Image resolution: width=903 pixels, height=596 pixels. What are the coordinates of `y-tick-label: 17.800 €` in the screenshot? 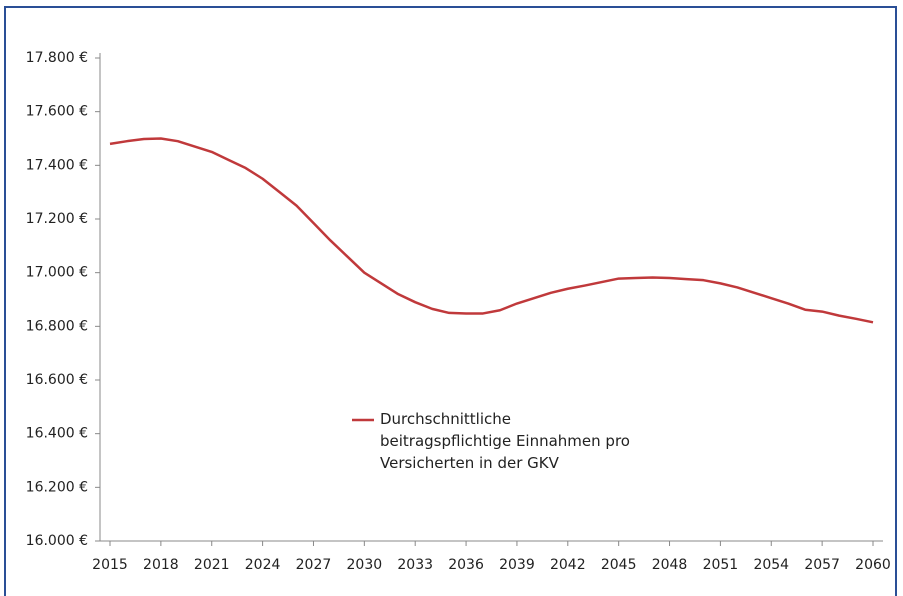 It's located at (57, 58).